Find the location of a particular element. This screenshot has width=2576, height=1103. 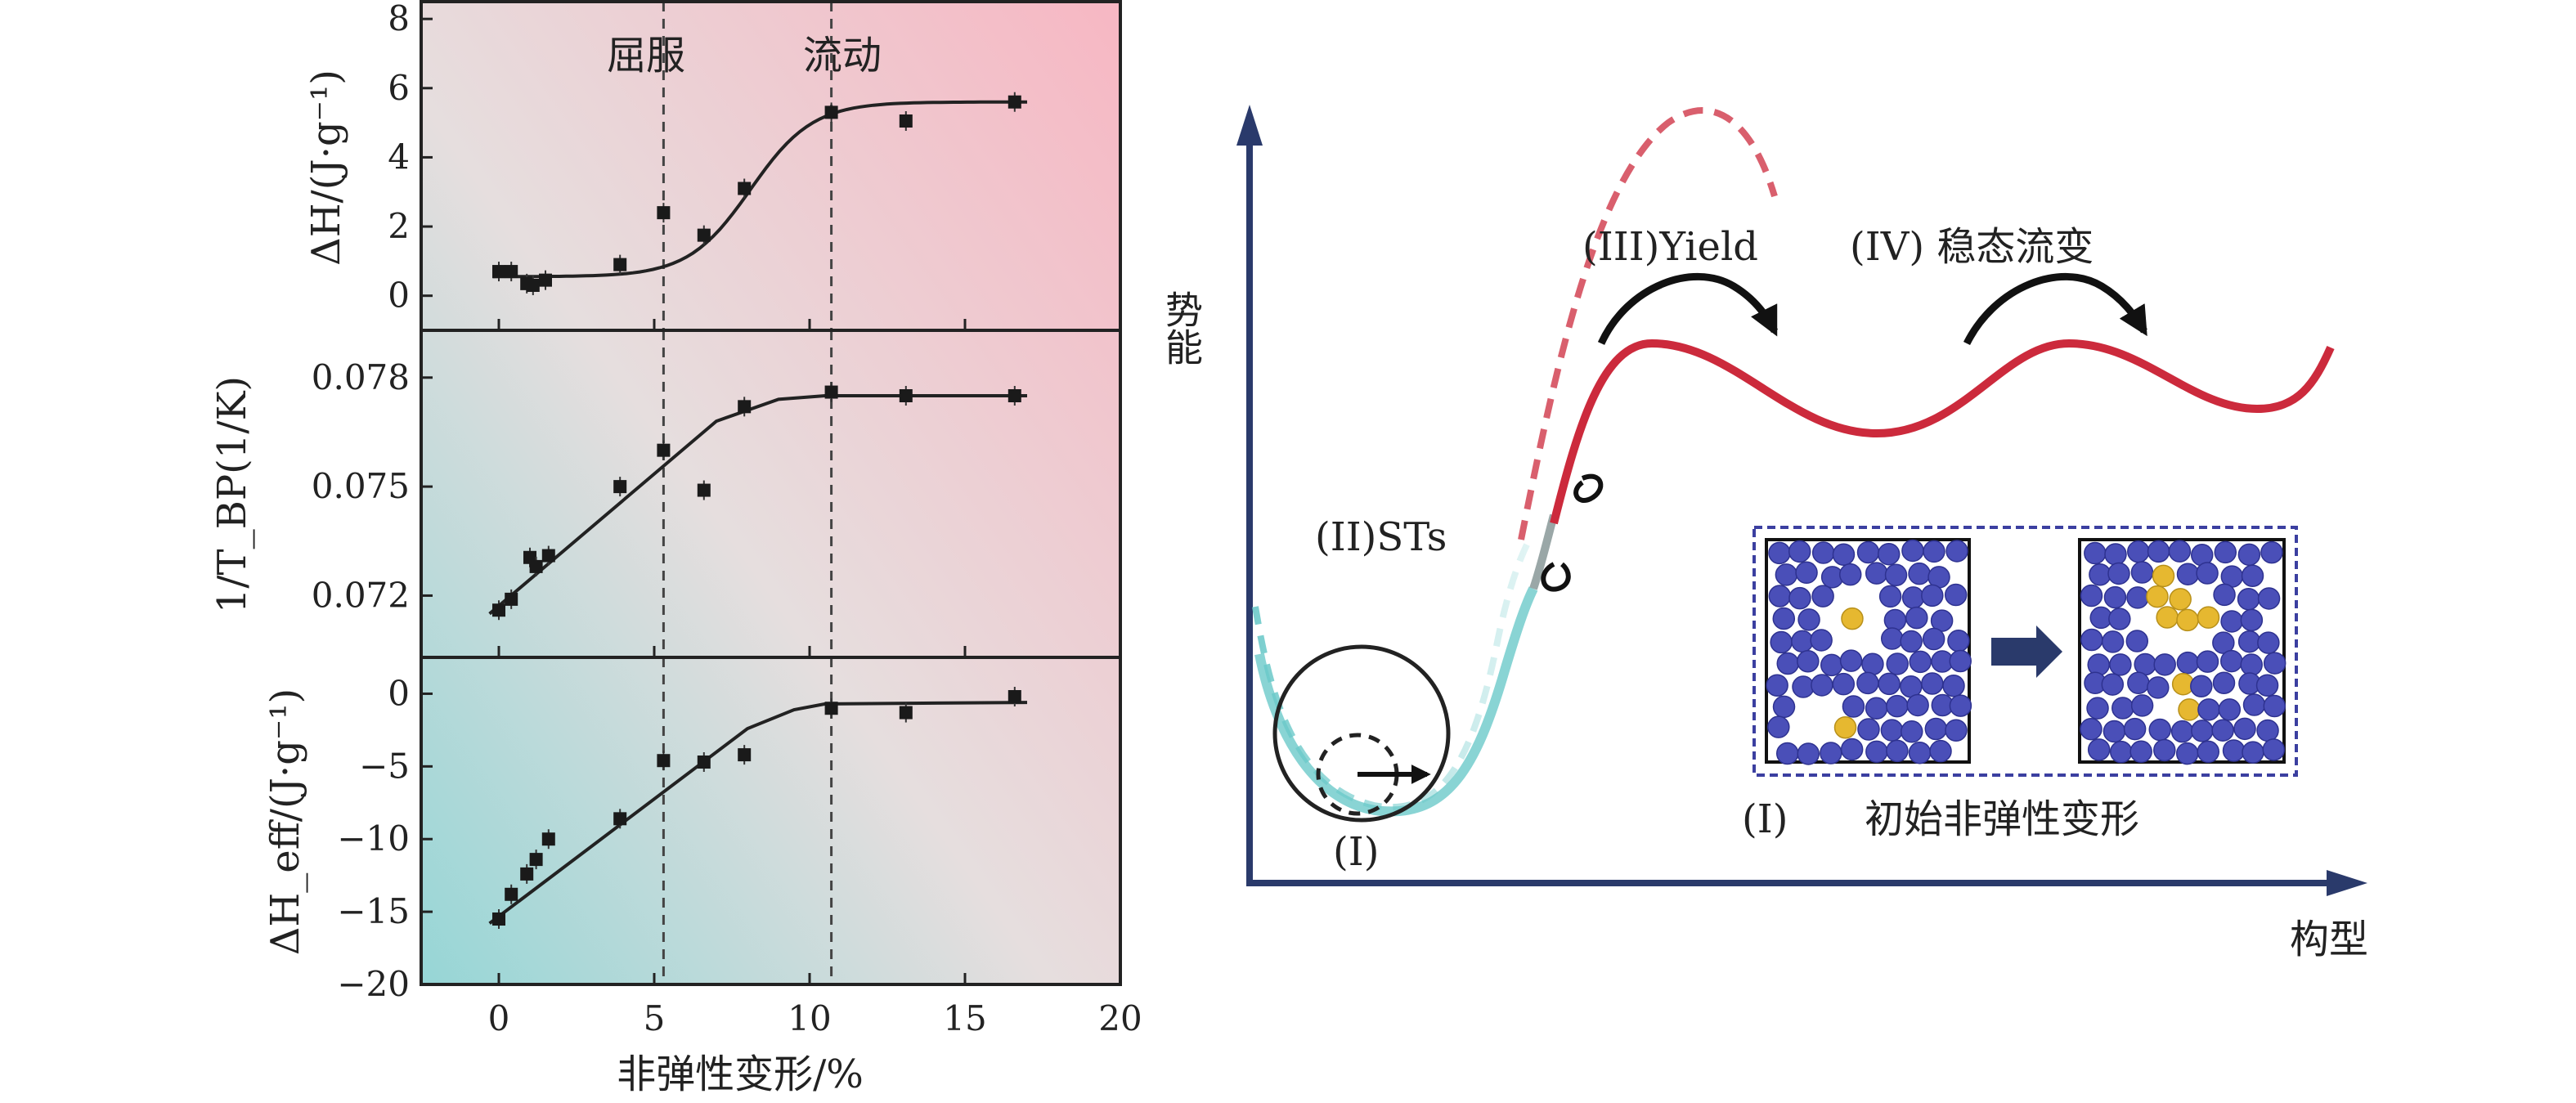

high-barrier-dashed-curve is located at coordinates (1648, 323).